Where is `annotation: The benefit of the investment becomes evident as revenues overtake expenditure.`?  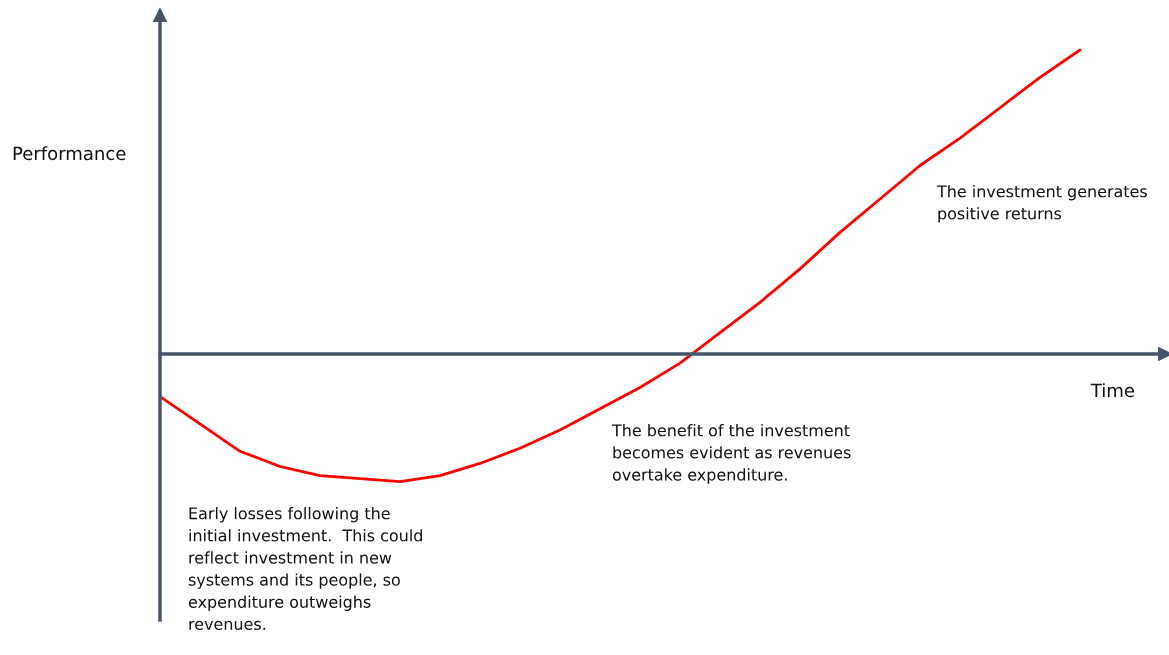
annotation: The benefit of the investment becomes evident as revenues overtake expenditure. is located at coordinates (731, 454).